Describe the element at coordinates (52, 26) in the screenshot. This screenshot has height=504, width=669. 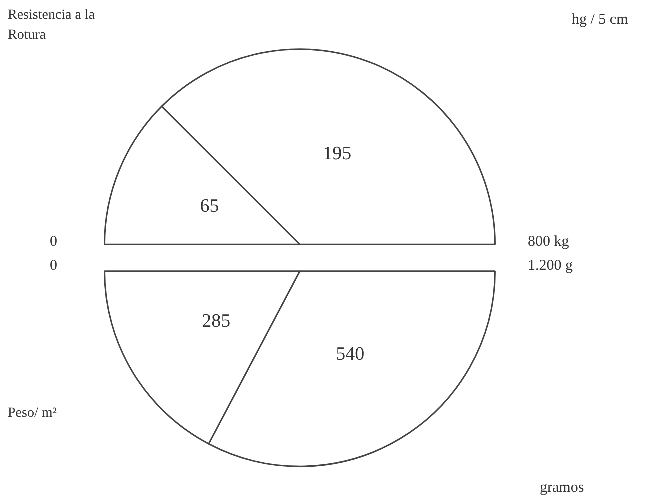
I see `chart-title: Resistencia a la Rotura` at that location.